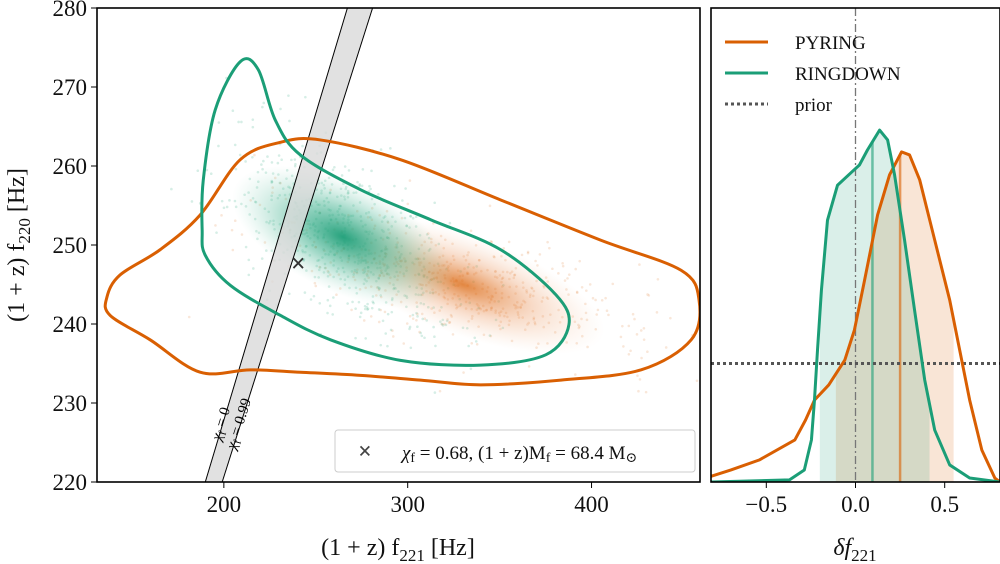  What do you see at coordinates (298, 263) in the screenshot?
I see `kerr-marker: ×` at bounding box center [298, 263].